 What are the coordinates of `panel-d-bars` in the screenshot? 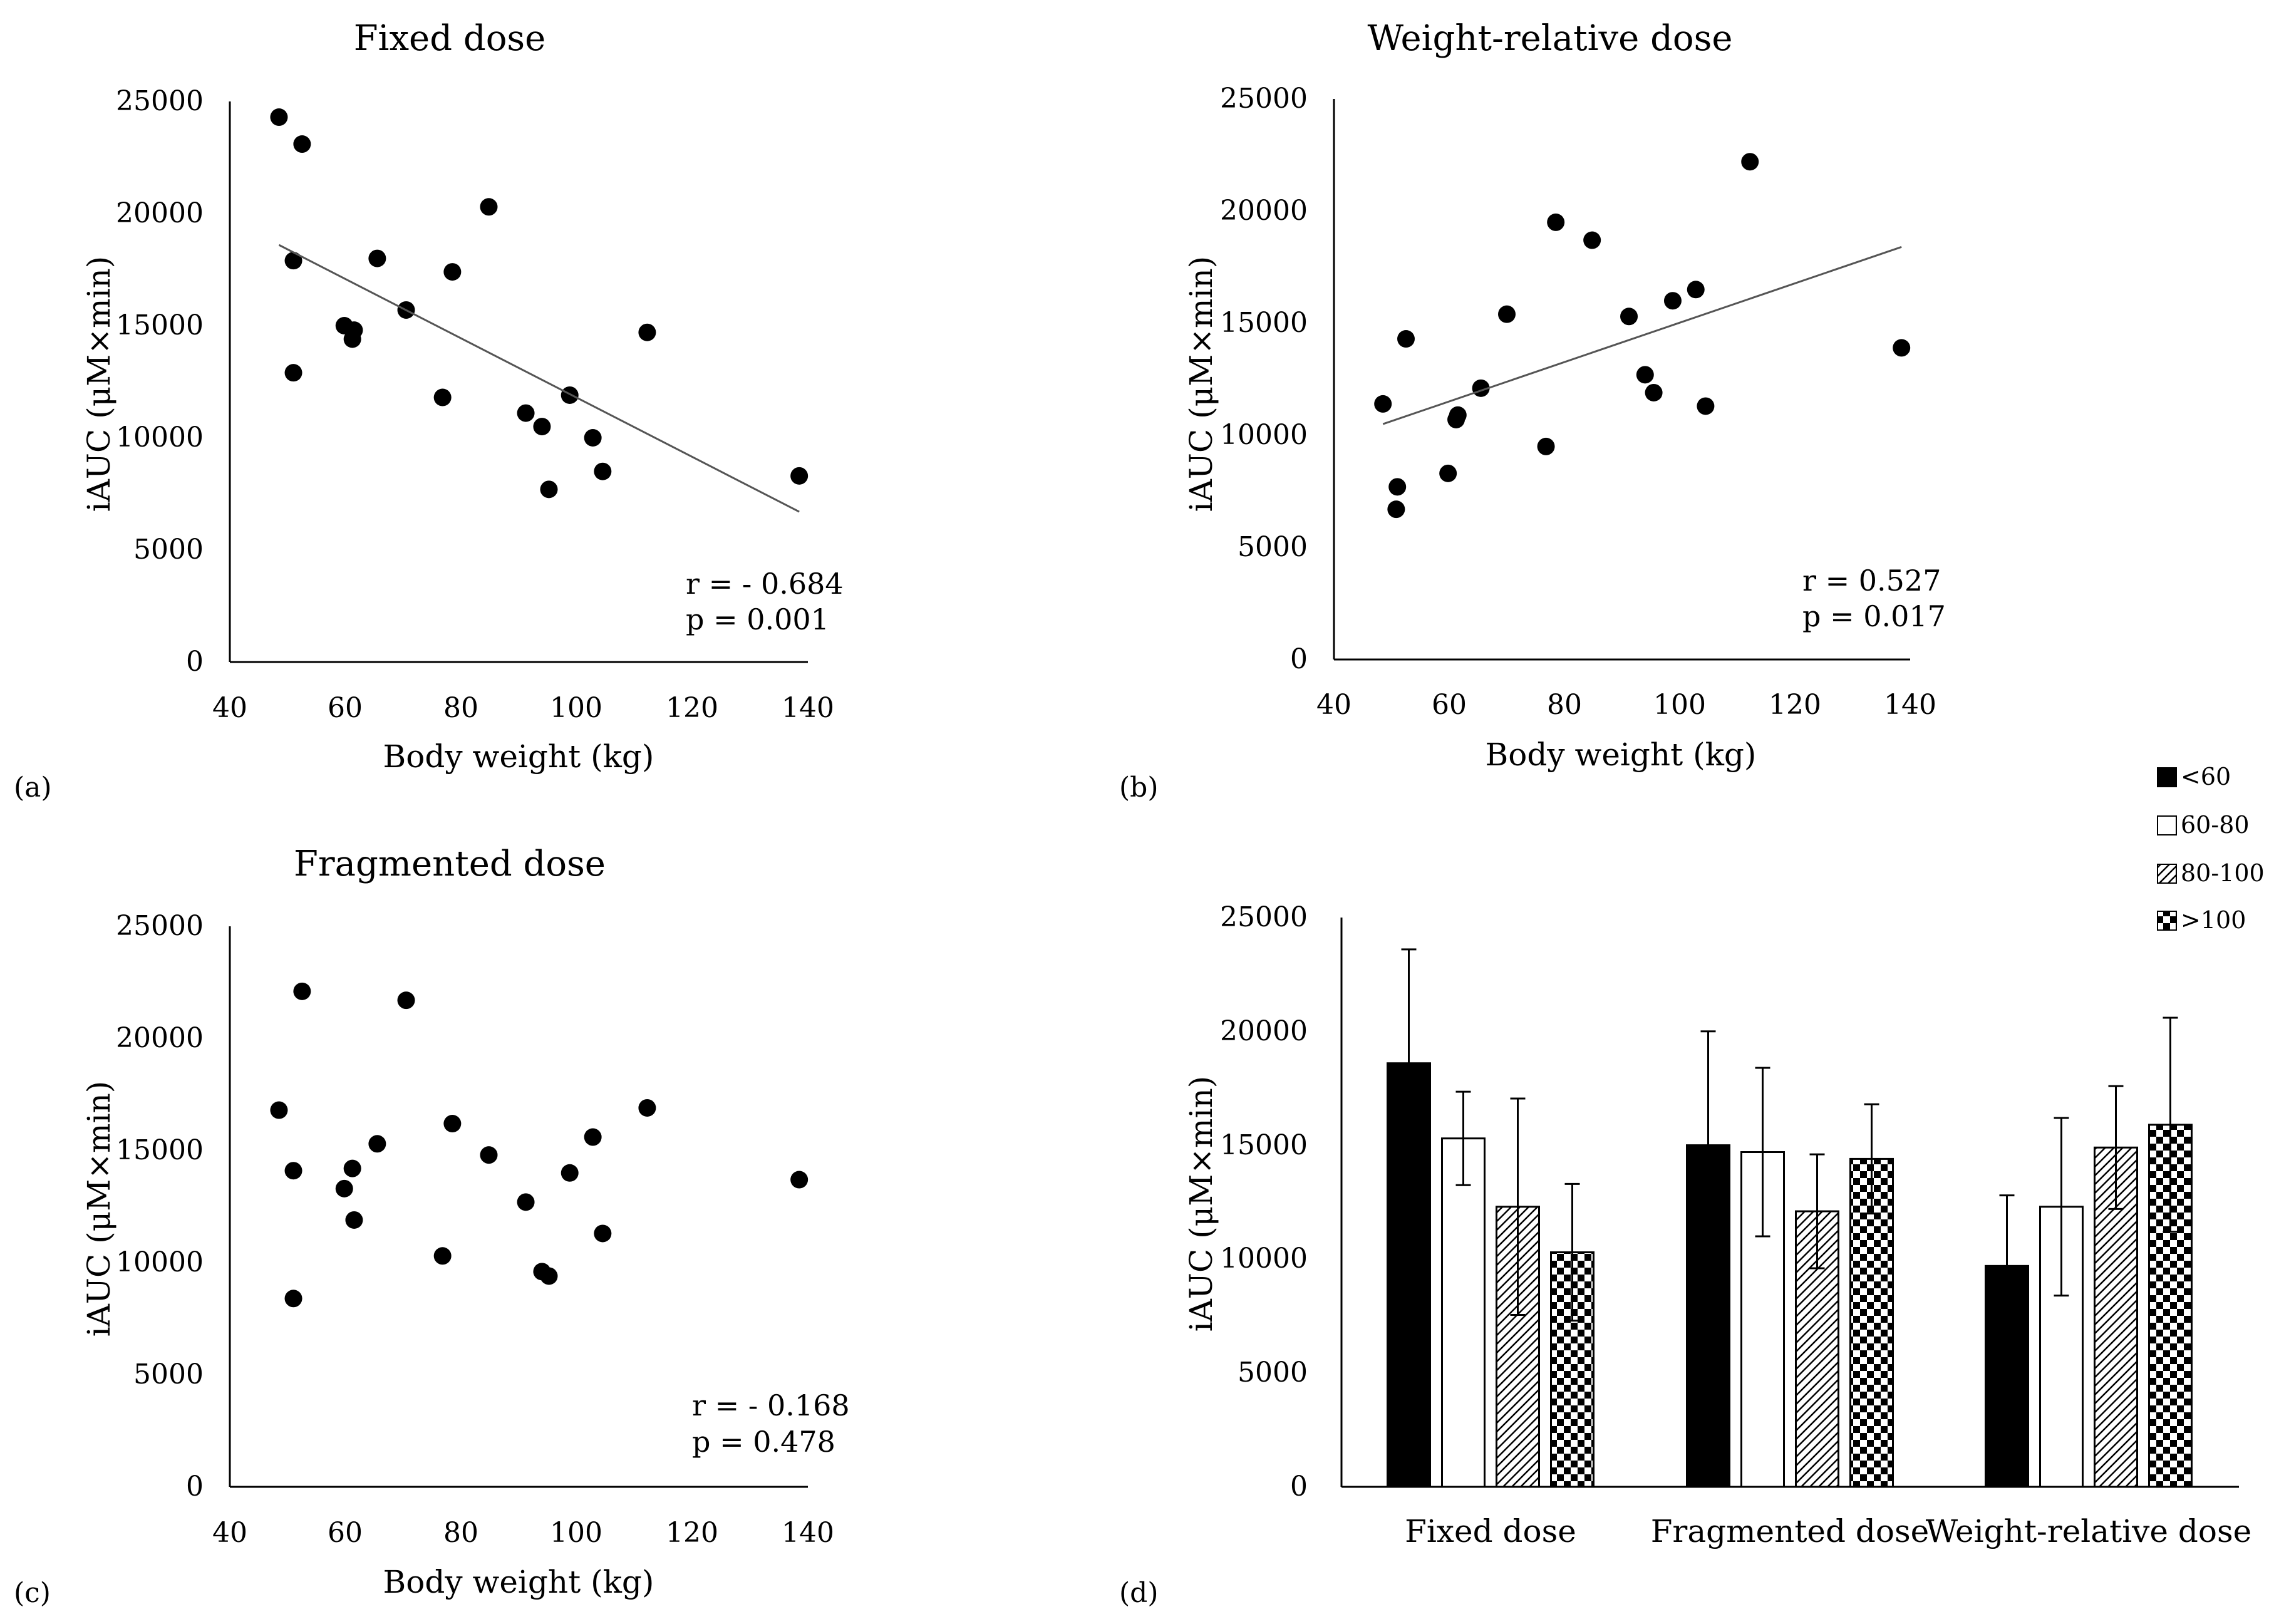 It's located at (1790, 1218).